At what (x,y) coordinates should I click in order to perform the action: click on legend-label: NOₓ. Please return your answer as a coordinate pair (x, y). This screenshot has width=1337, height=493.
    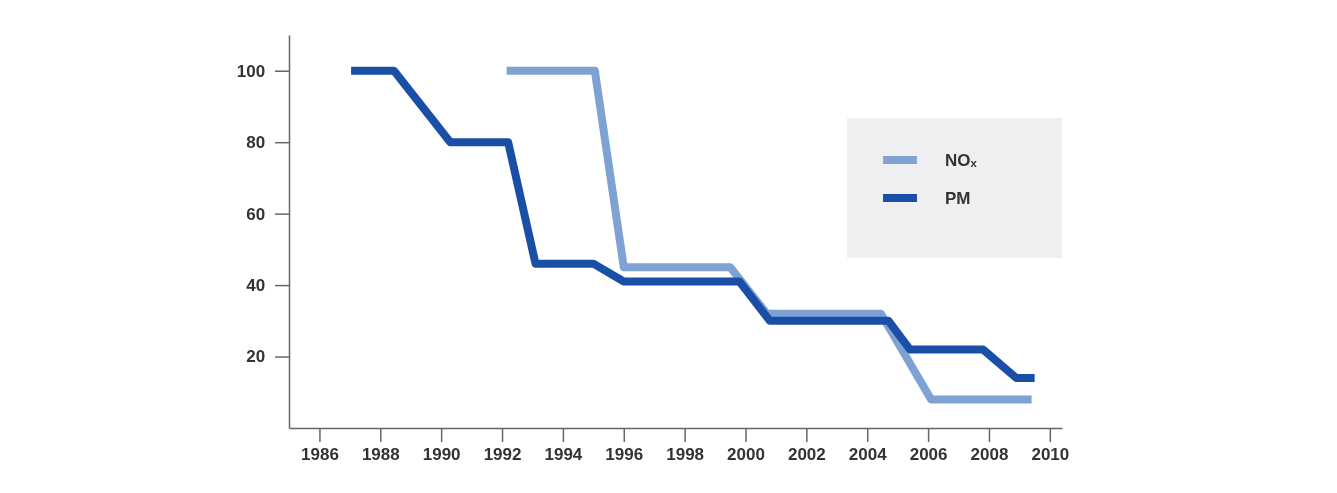
    Looking at the image, I should click on (961, 160).